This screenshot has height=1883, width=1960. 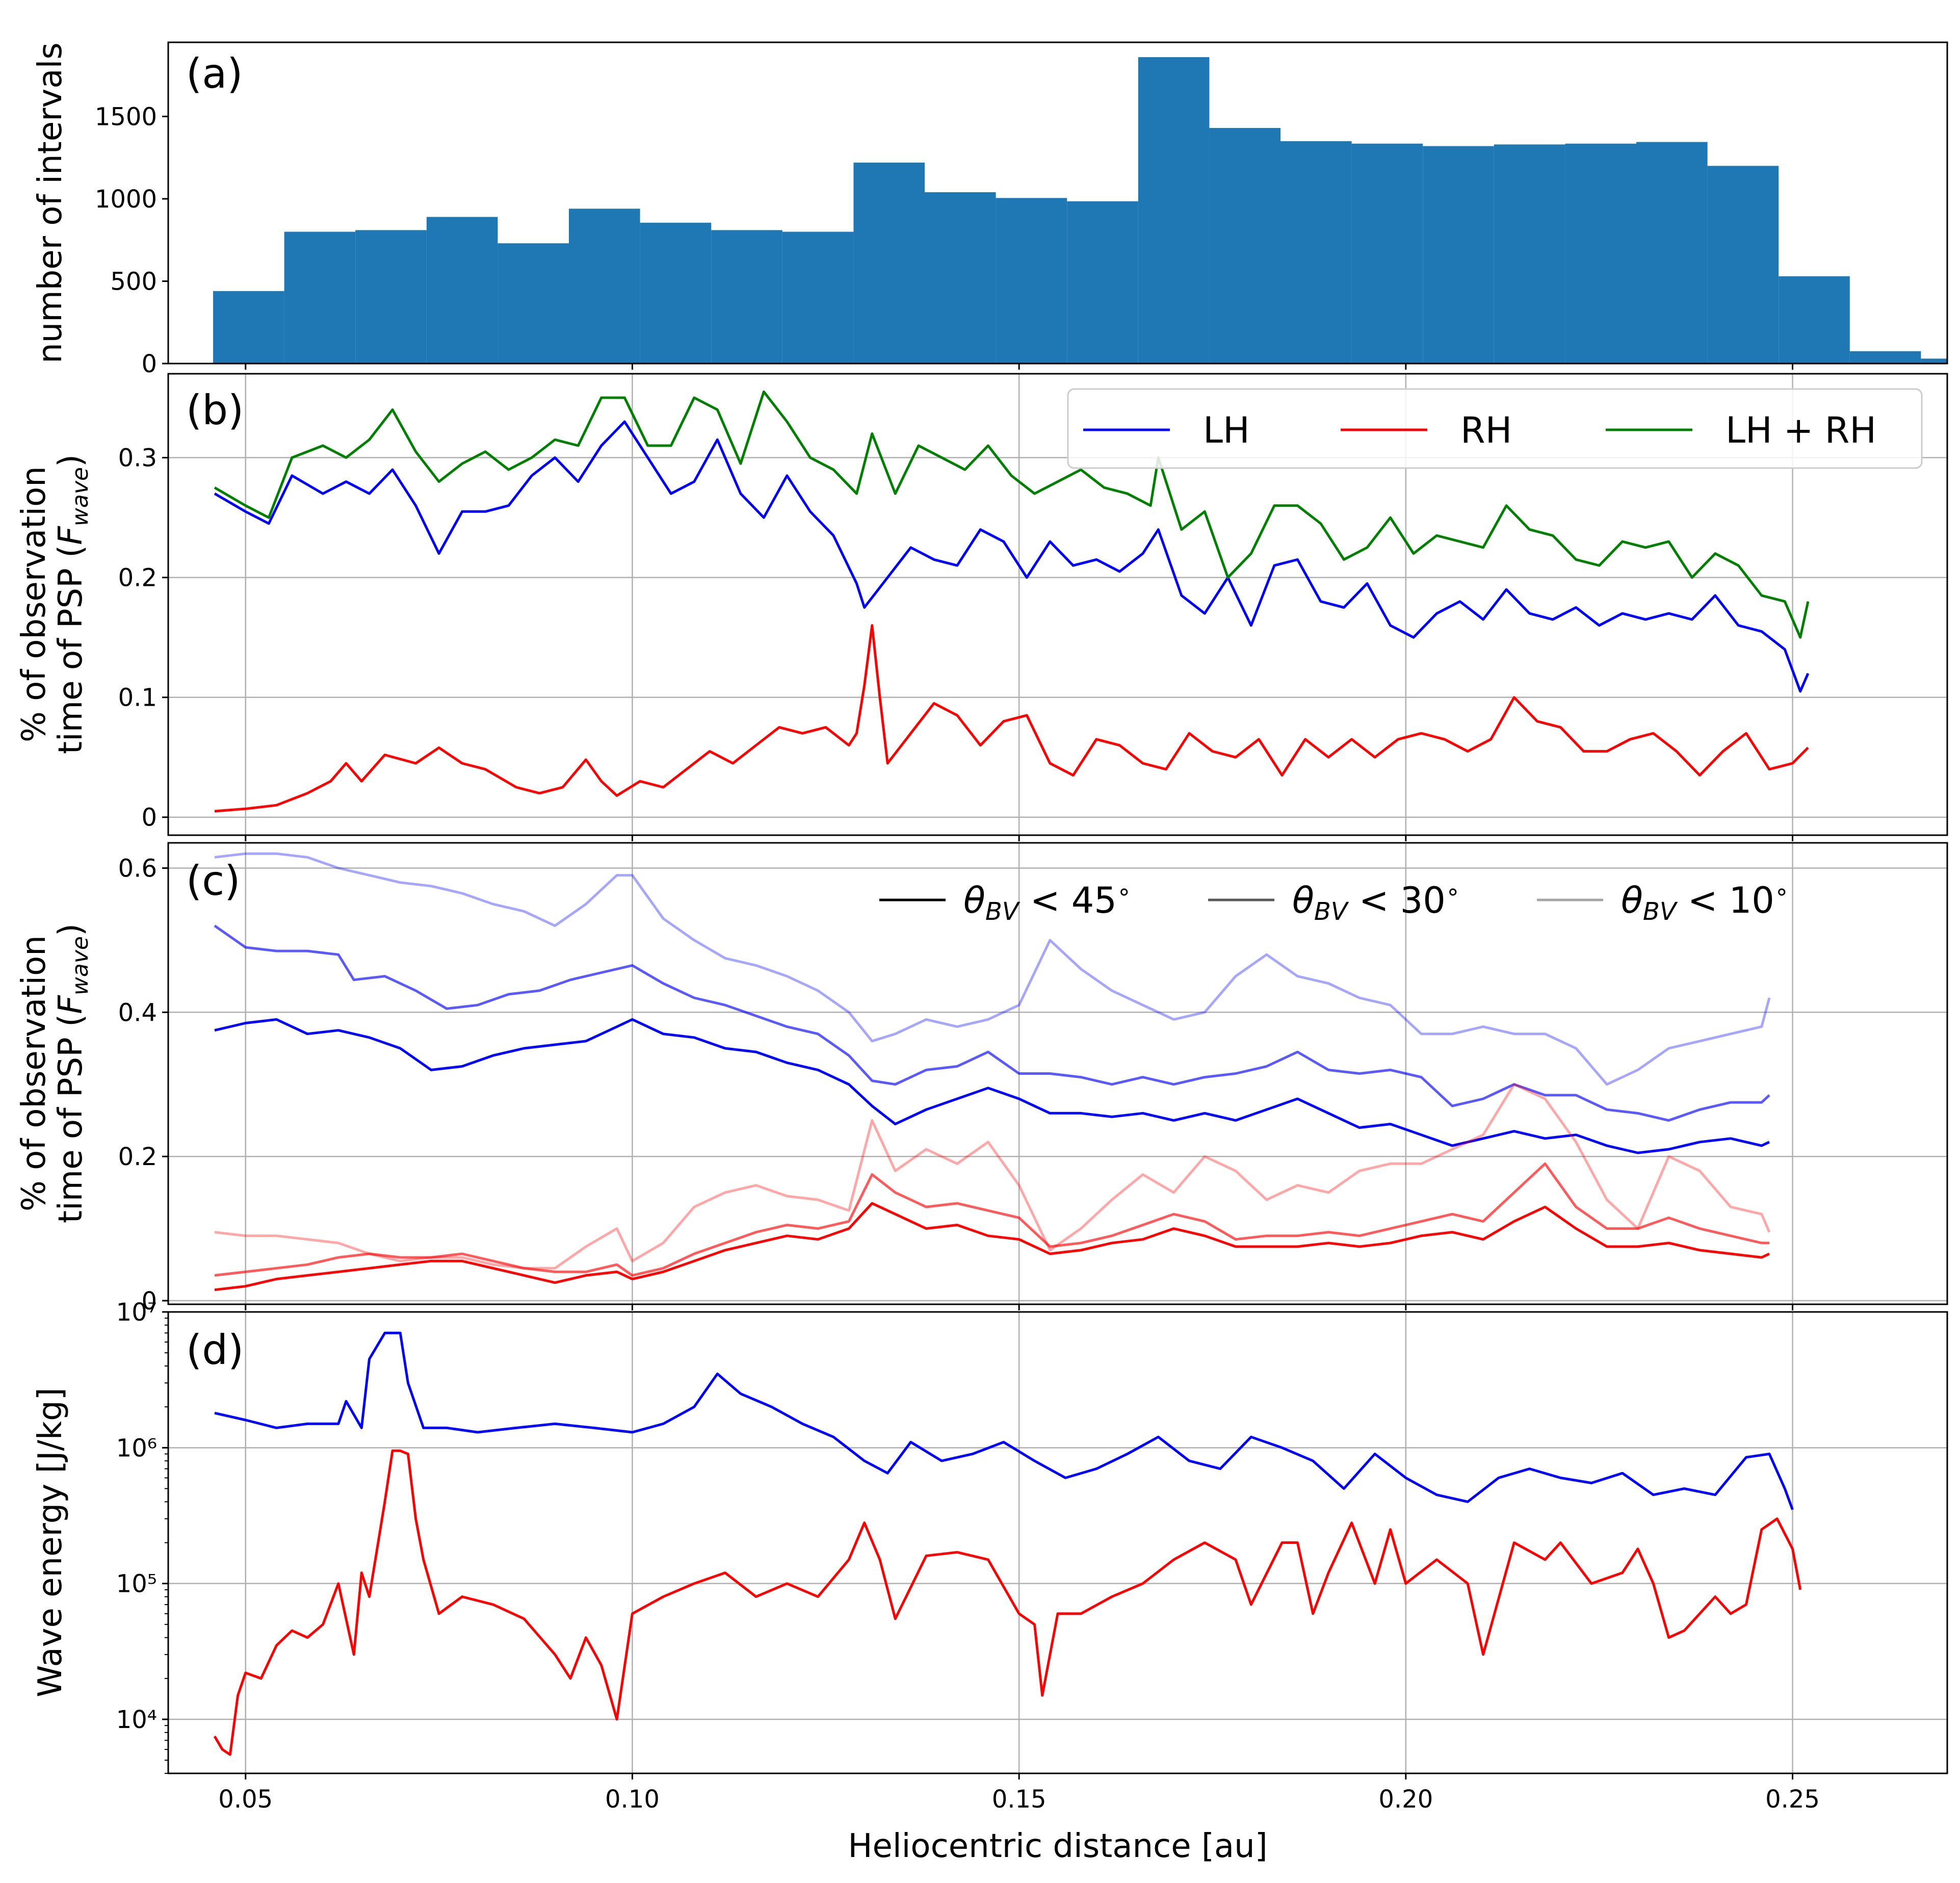 I want to click on ytick-label-c-3: 0.6, so click(x=137, y=868).